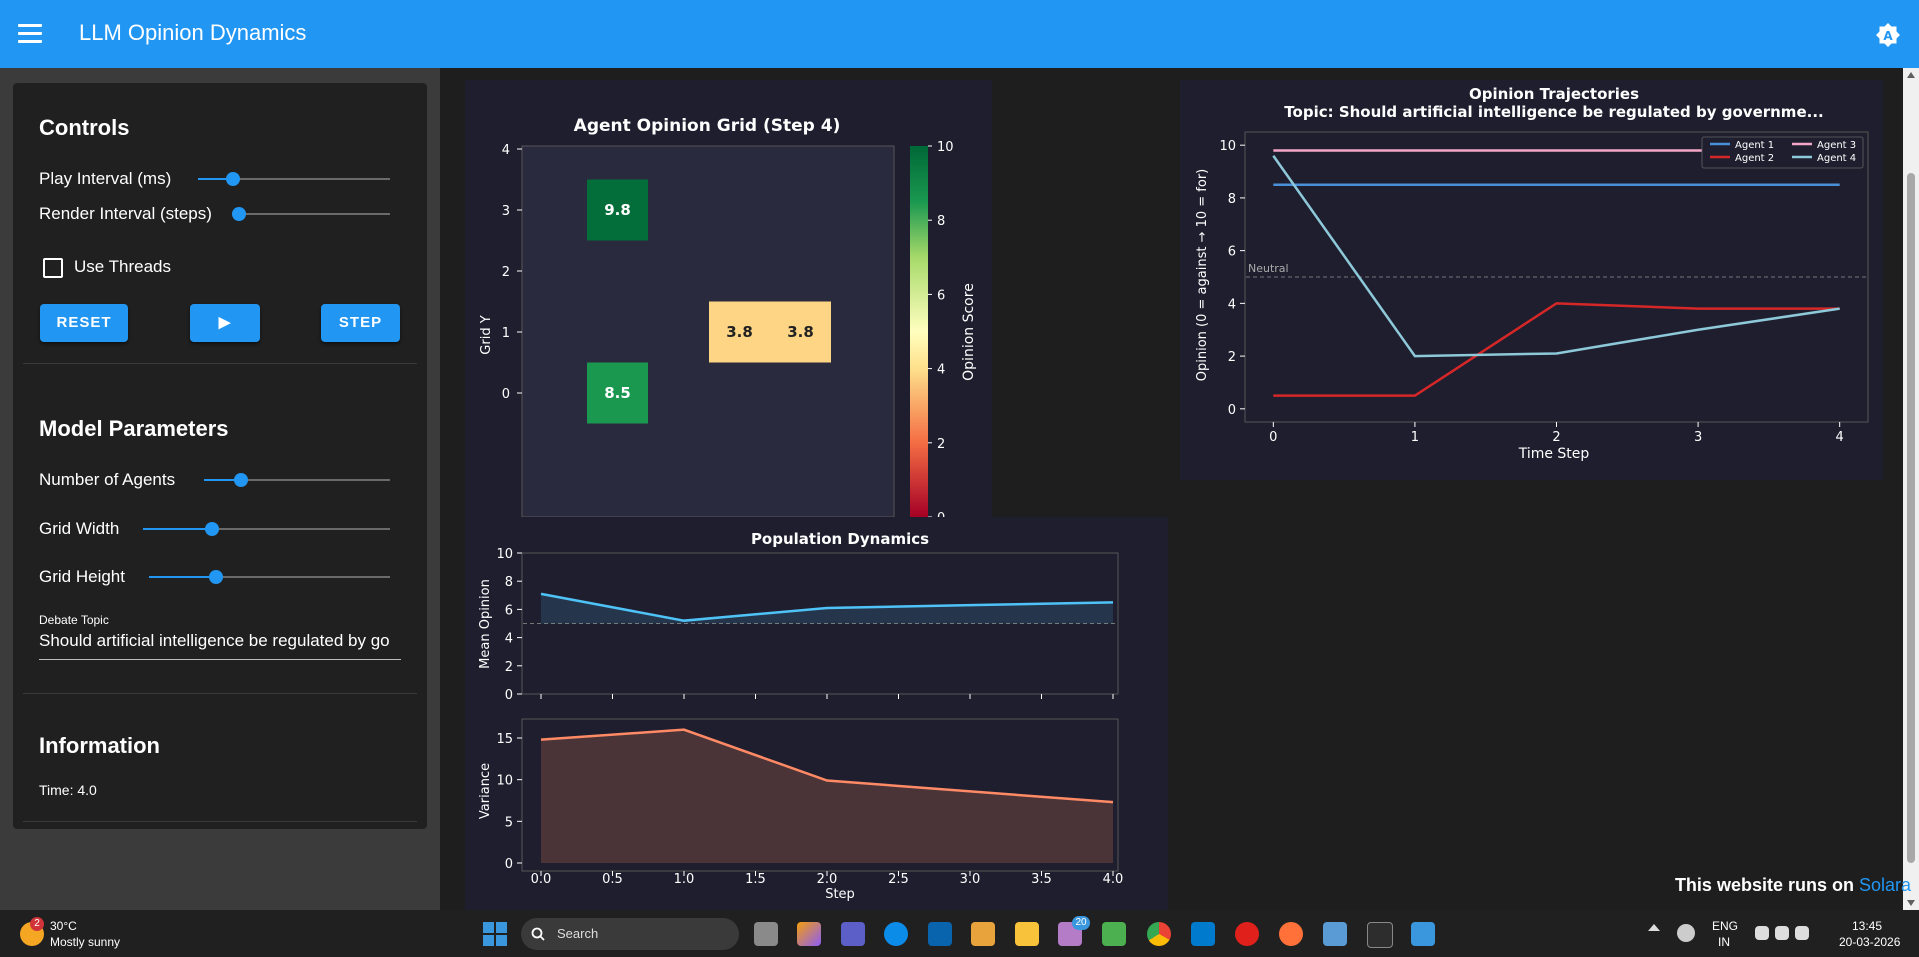  Describe the element at coordinates (1724, 942) in the screenshot. I see `language-bottom: IN` at that location.